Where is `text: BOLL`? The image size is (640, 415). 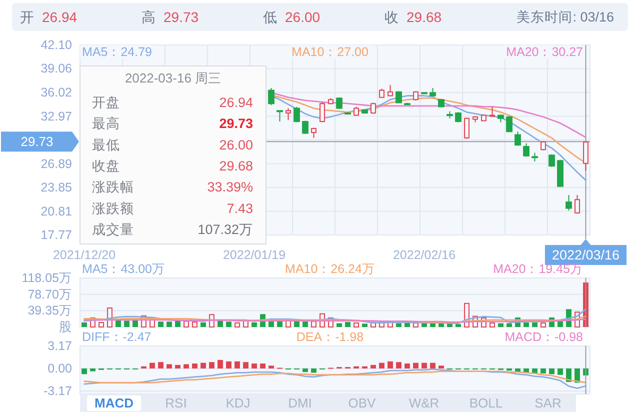 text: BOLL is located at coordinates (486, 403).